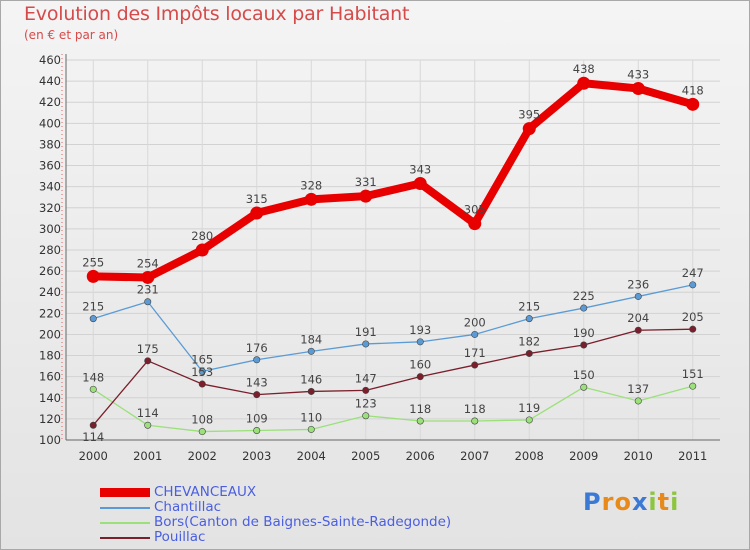 Image resolution: width=750 pixels, height=550 pixels. I want to click on proxiti-logo: Proxiti, so click(631, 502).